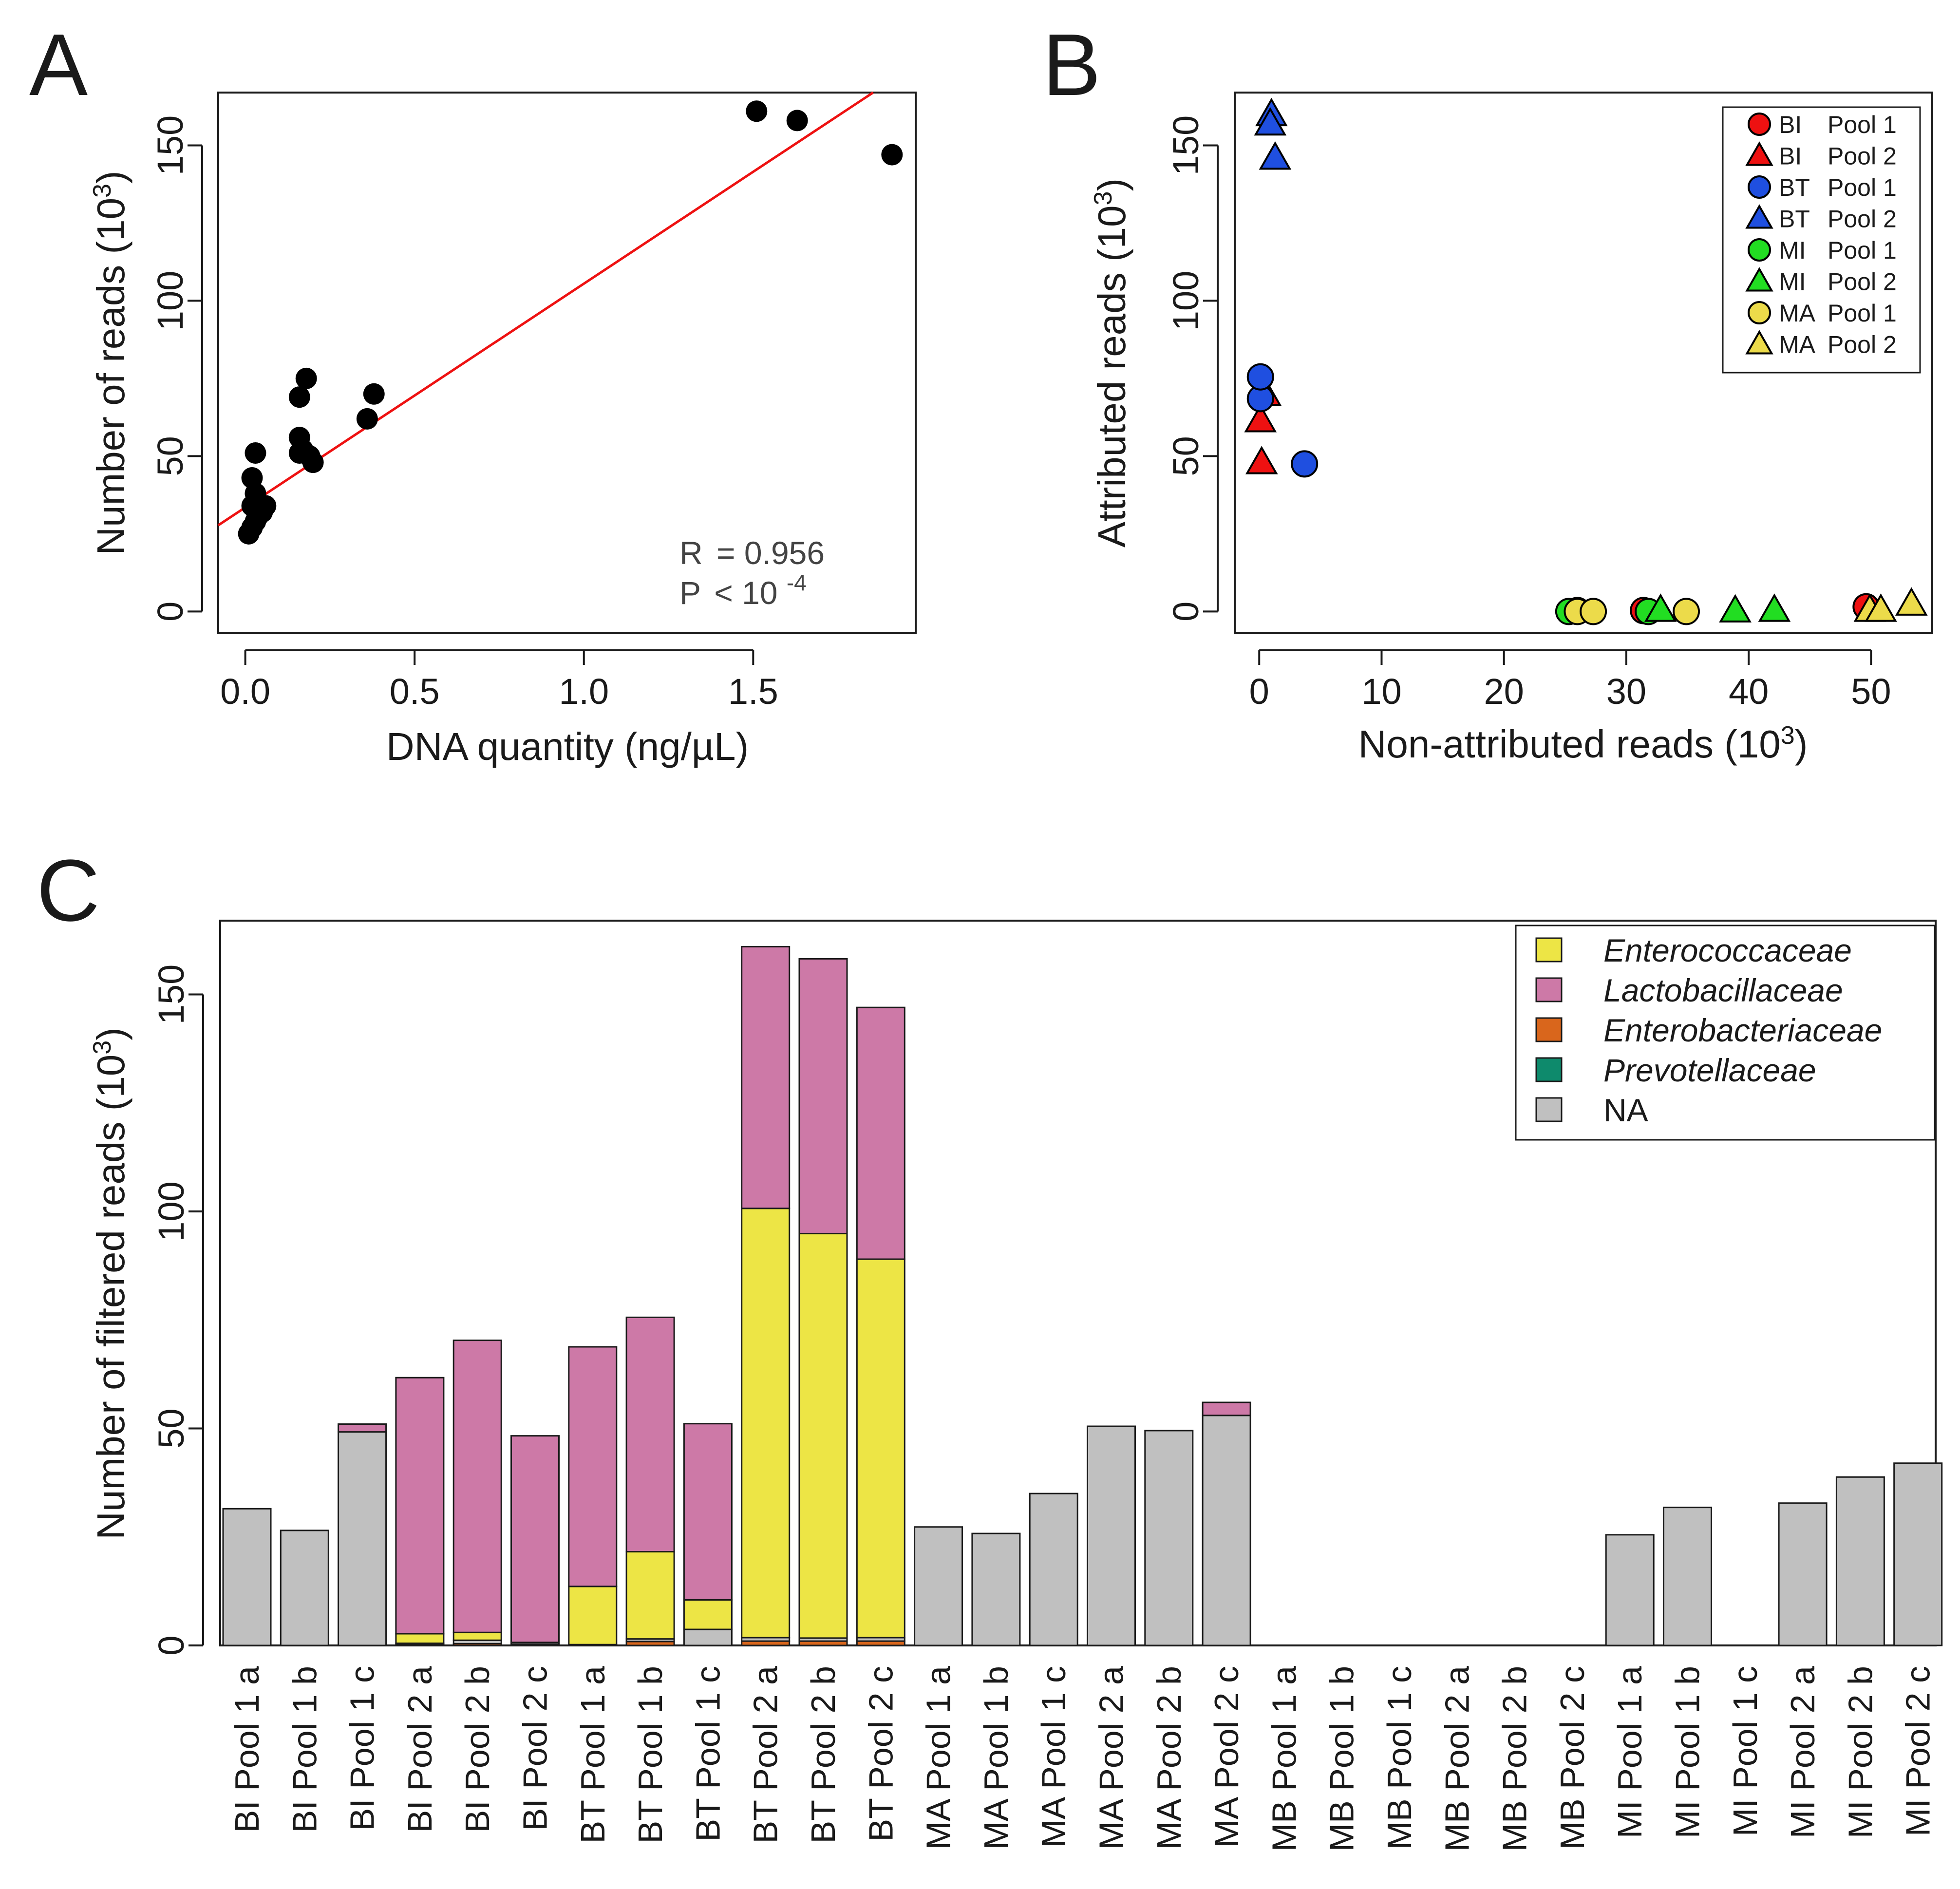  What do you see at coordinates (535, 1748) in the screenshot?
I see `panel-c-category-label: BI Pool 2 c` at bounding box center [535, 1748].